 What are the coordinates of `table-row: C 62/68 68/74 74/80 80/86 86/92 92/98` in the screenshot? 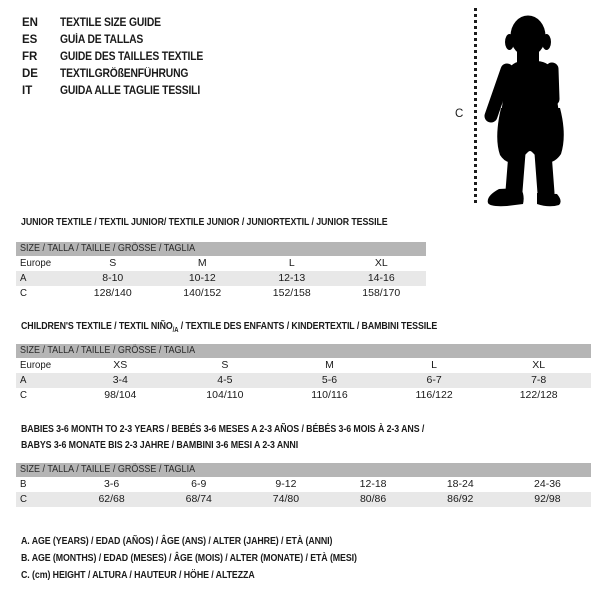 It's located at (303, 499).